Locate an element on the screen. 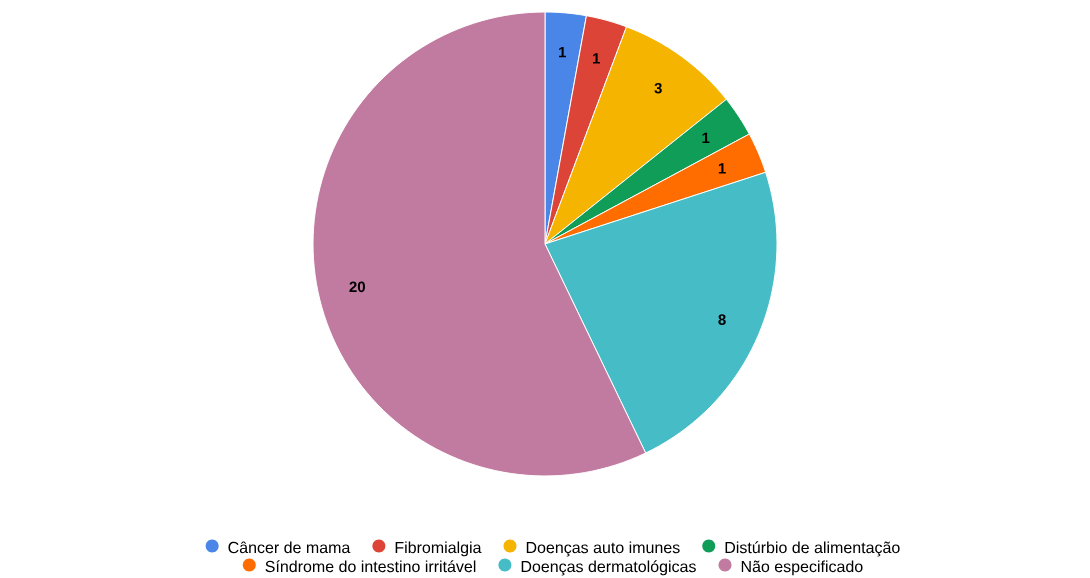 The height and width of the screenshot is (578, 1090). legend-label: Doenças dermatológicas is located at coordinates (608, 568).